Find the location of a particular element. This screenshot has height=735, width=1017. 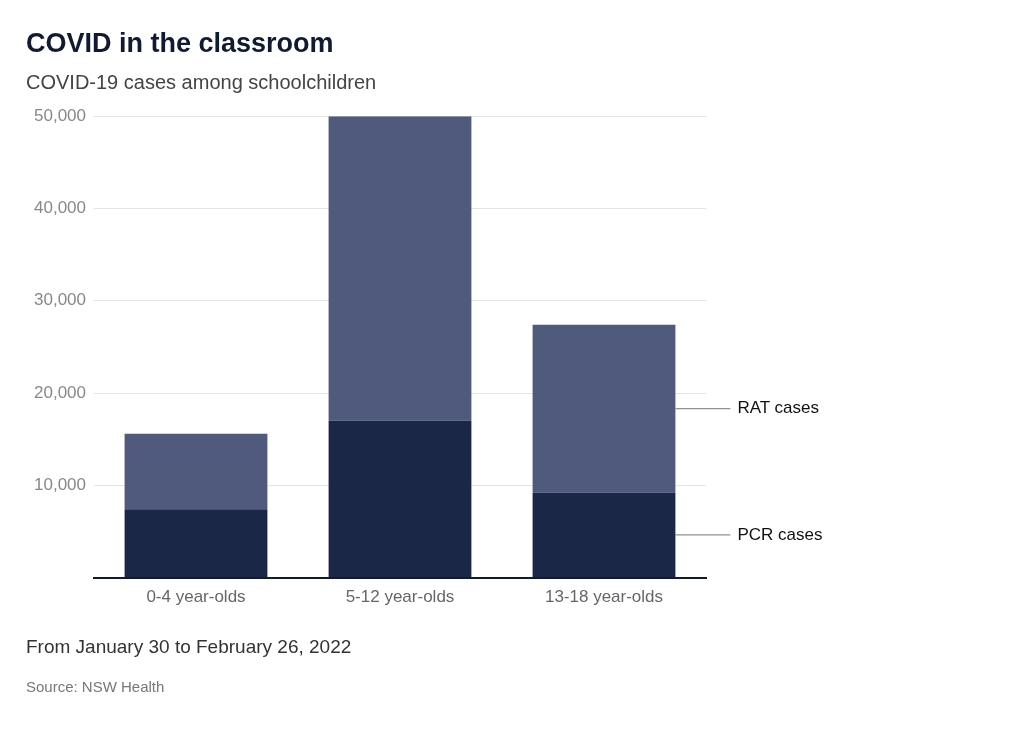

x-tick-label: 0-4 year-olds is located at coordinates (196, 597).